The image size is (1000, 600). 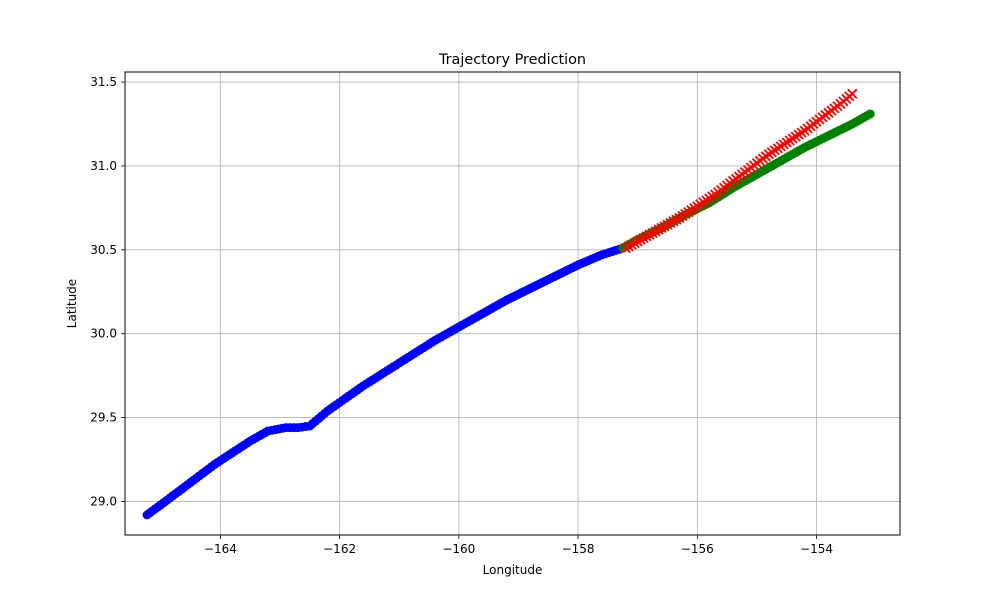 I want to click on y-tick-label: 29.0, so click(x=103, y=501).